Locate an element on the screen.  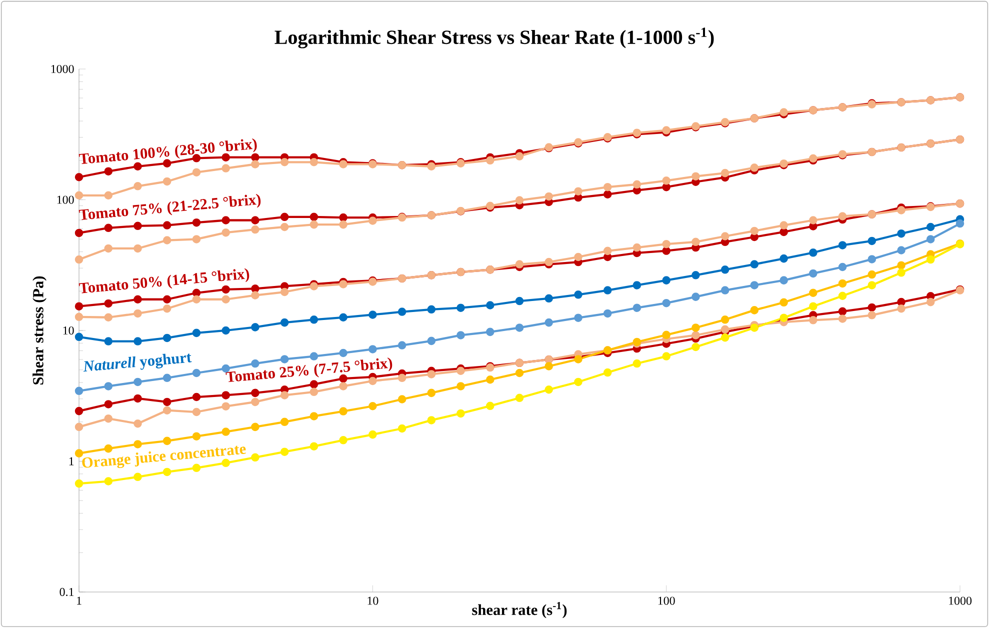
x-tick-label: 100 is located at coordinates (666, 600).